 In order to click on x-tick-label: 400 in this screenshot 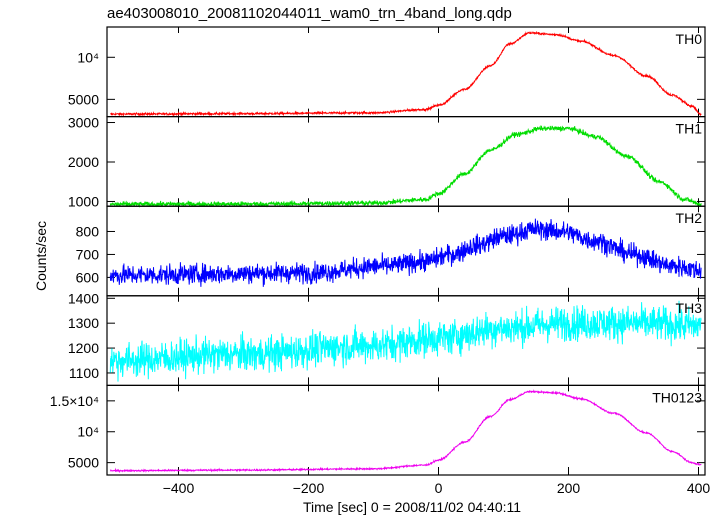, I will do `click(699, 488)`.